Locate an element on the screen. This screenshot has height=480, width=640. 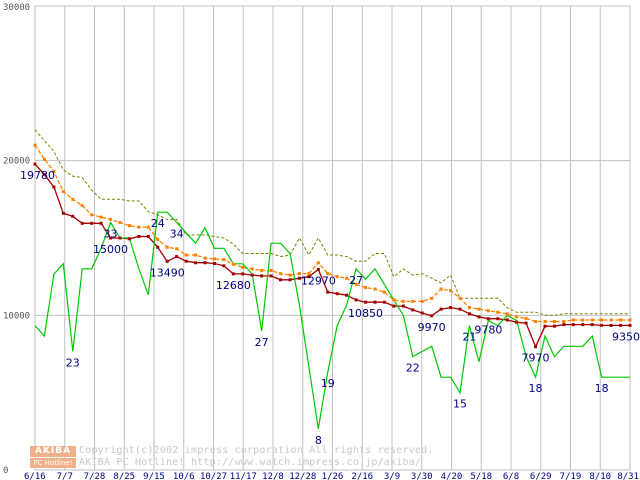
x-tick-label: 8/10 is located at coordinates (600, 476).